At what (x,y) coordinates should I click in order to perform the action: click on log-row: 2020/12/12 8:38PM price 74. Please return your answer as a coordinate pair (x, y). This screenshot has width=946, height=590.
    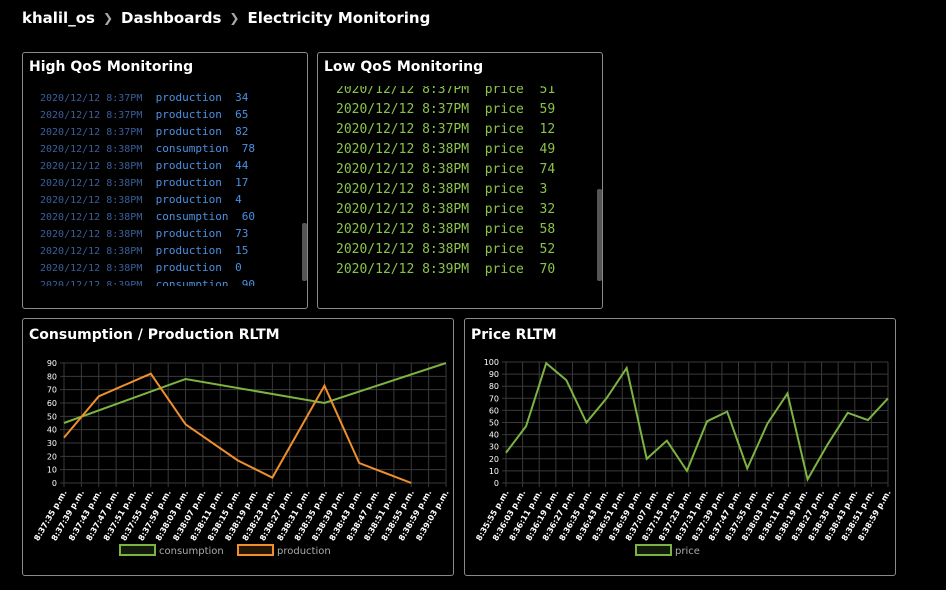
    Looking at the image, I should click on (467, 170).